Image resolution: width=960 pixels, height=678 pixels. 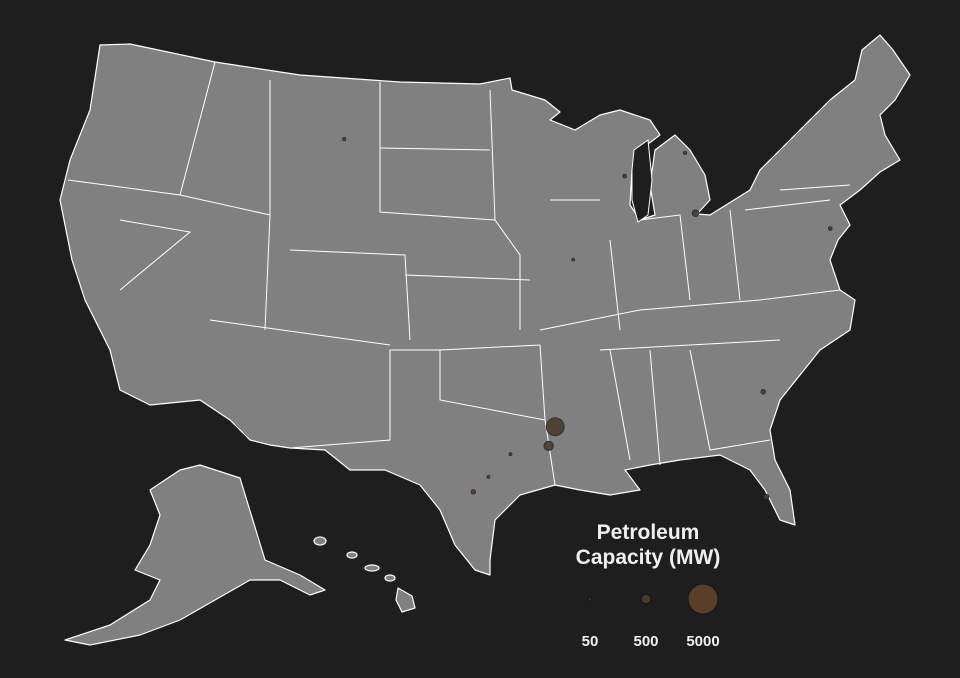 I want to click on legend-title-line2: Capacity (MW), so click(x=648, y=557).